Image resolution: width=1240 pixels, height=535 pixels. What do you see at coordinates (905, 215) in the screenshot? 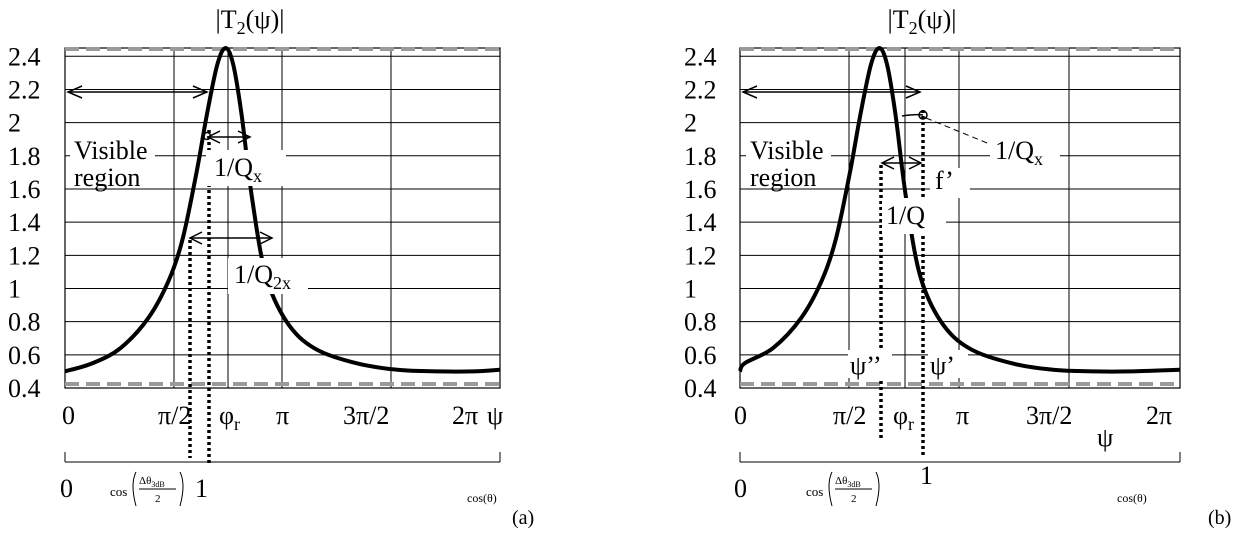
I see `q-label-b: 1/Q` at bounding box center [905, 215].